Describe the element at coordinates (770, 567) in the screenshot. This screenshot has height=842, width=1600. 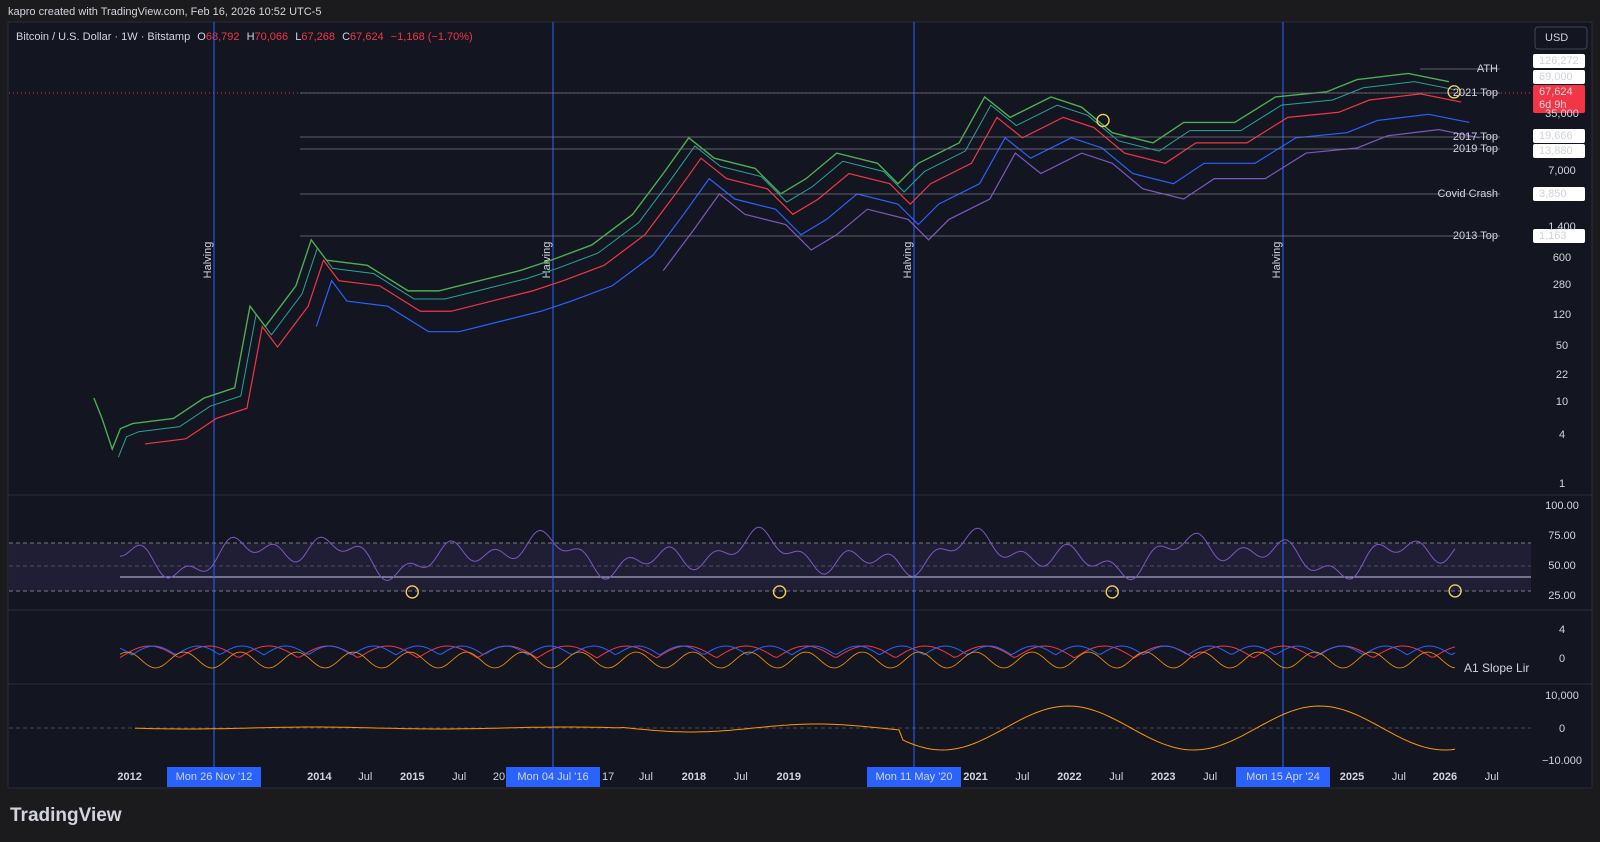
I see `rsi-band` at that location.